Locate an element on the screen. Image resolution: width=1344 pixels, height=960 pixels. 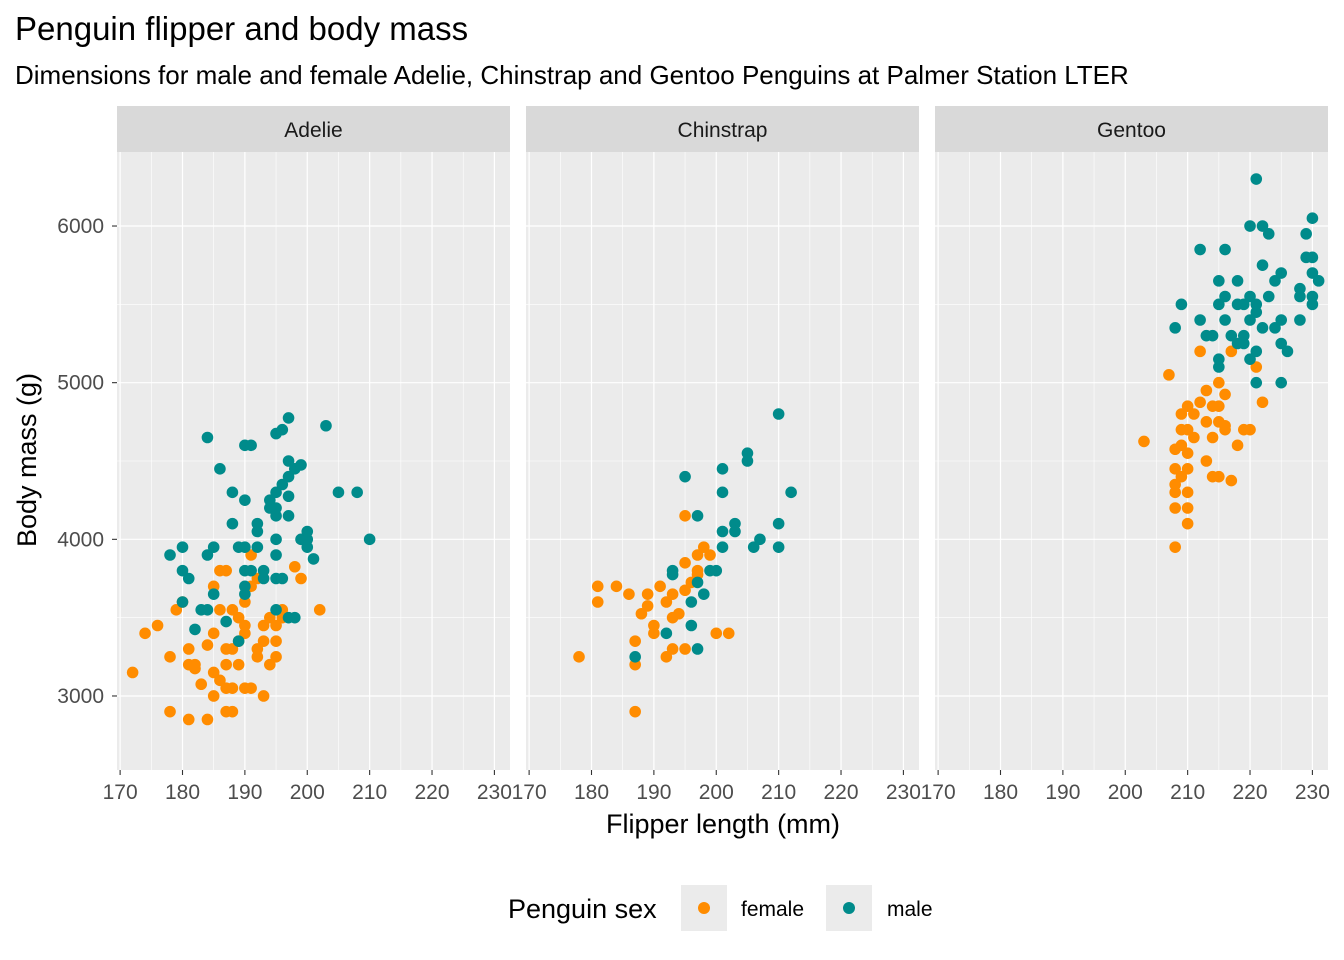
x-tick-label: 230 is located at coordinates (494, 792).